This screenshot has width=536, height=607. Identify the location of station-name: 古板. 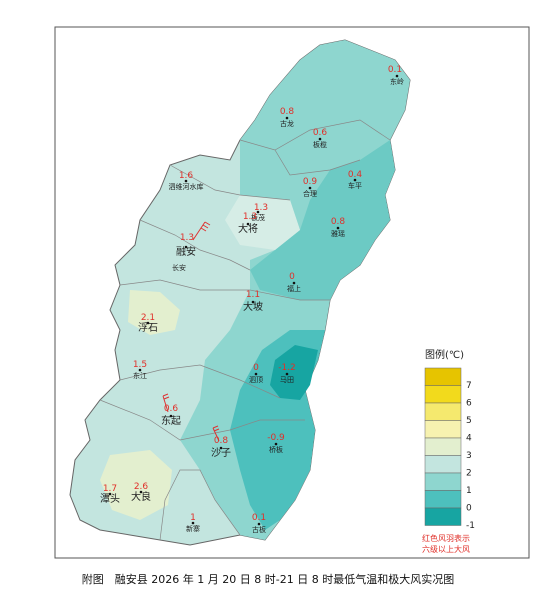
(259, 529).